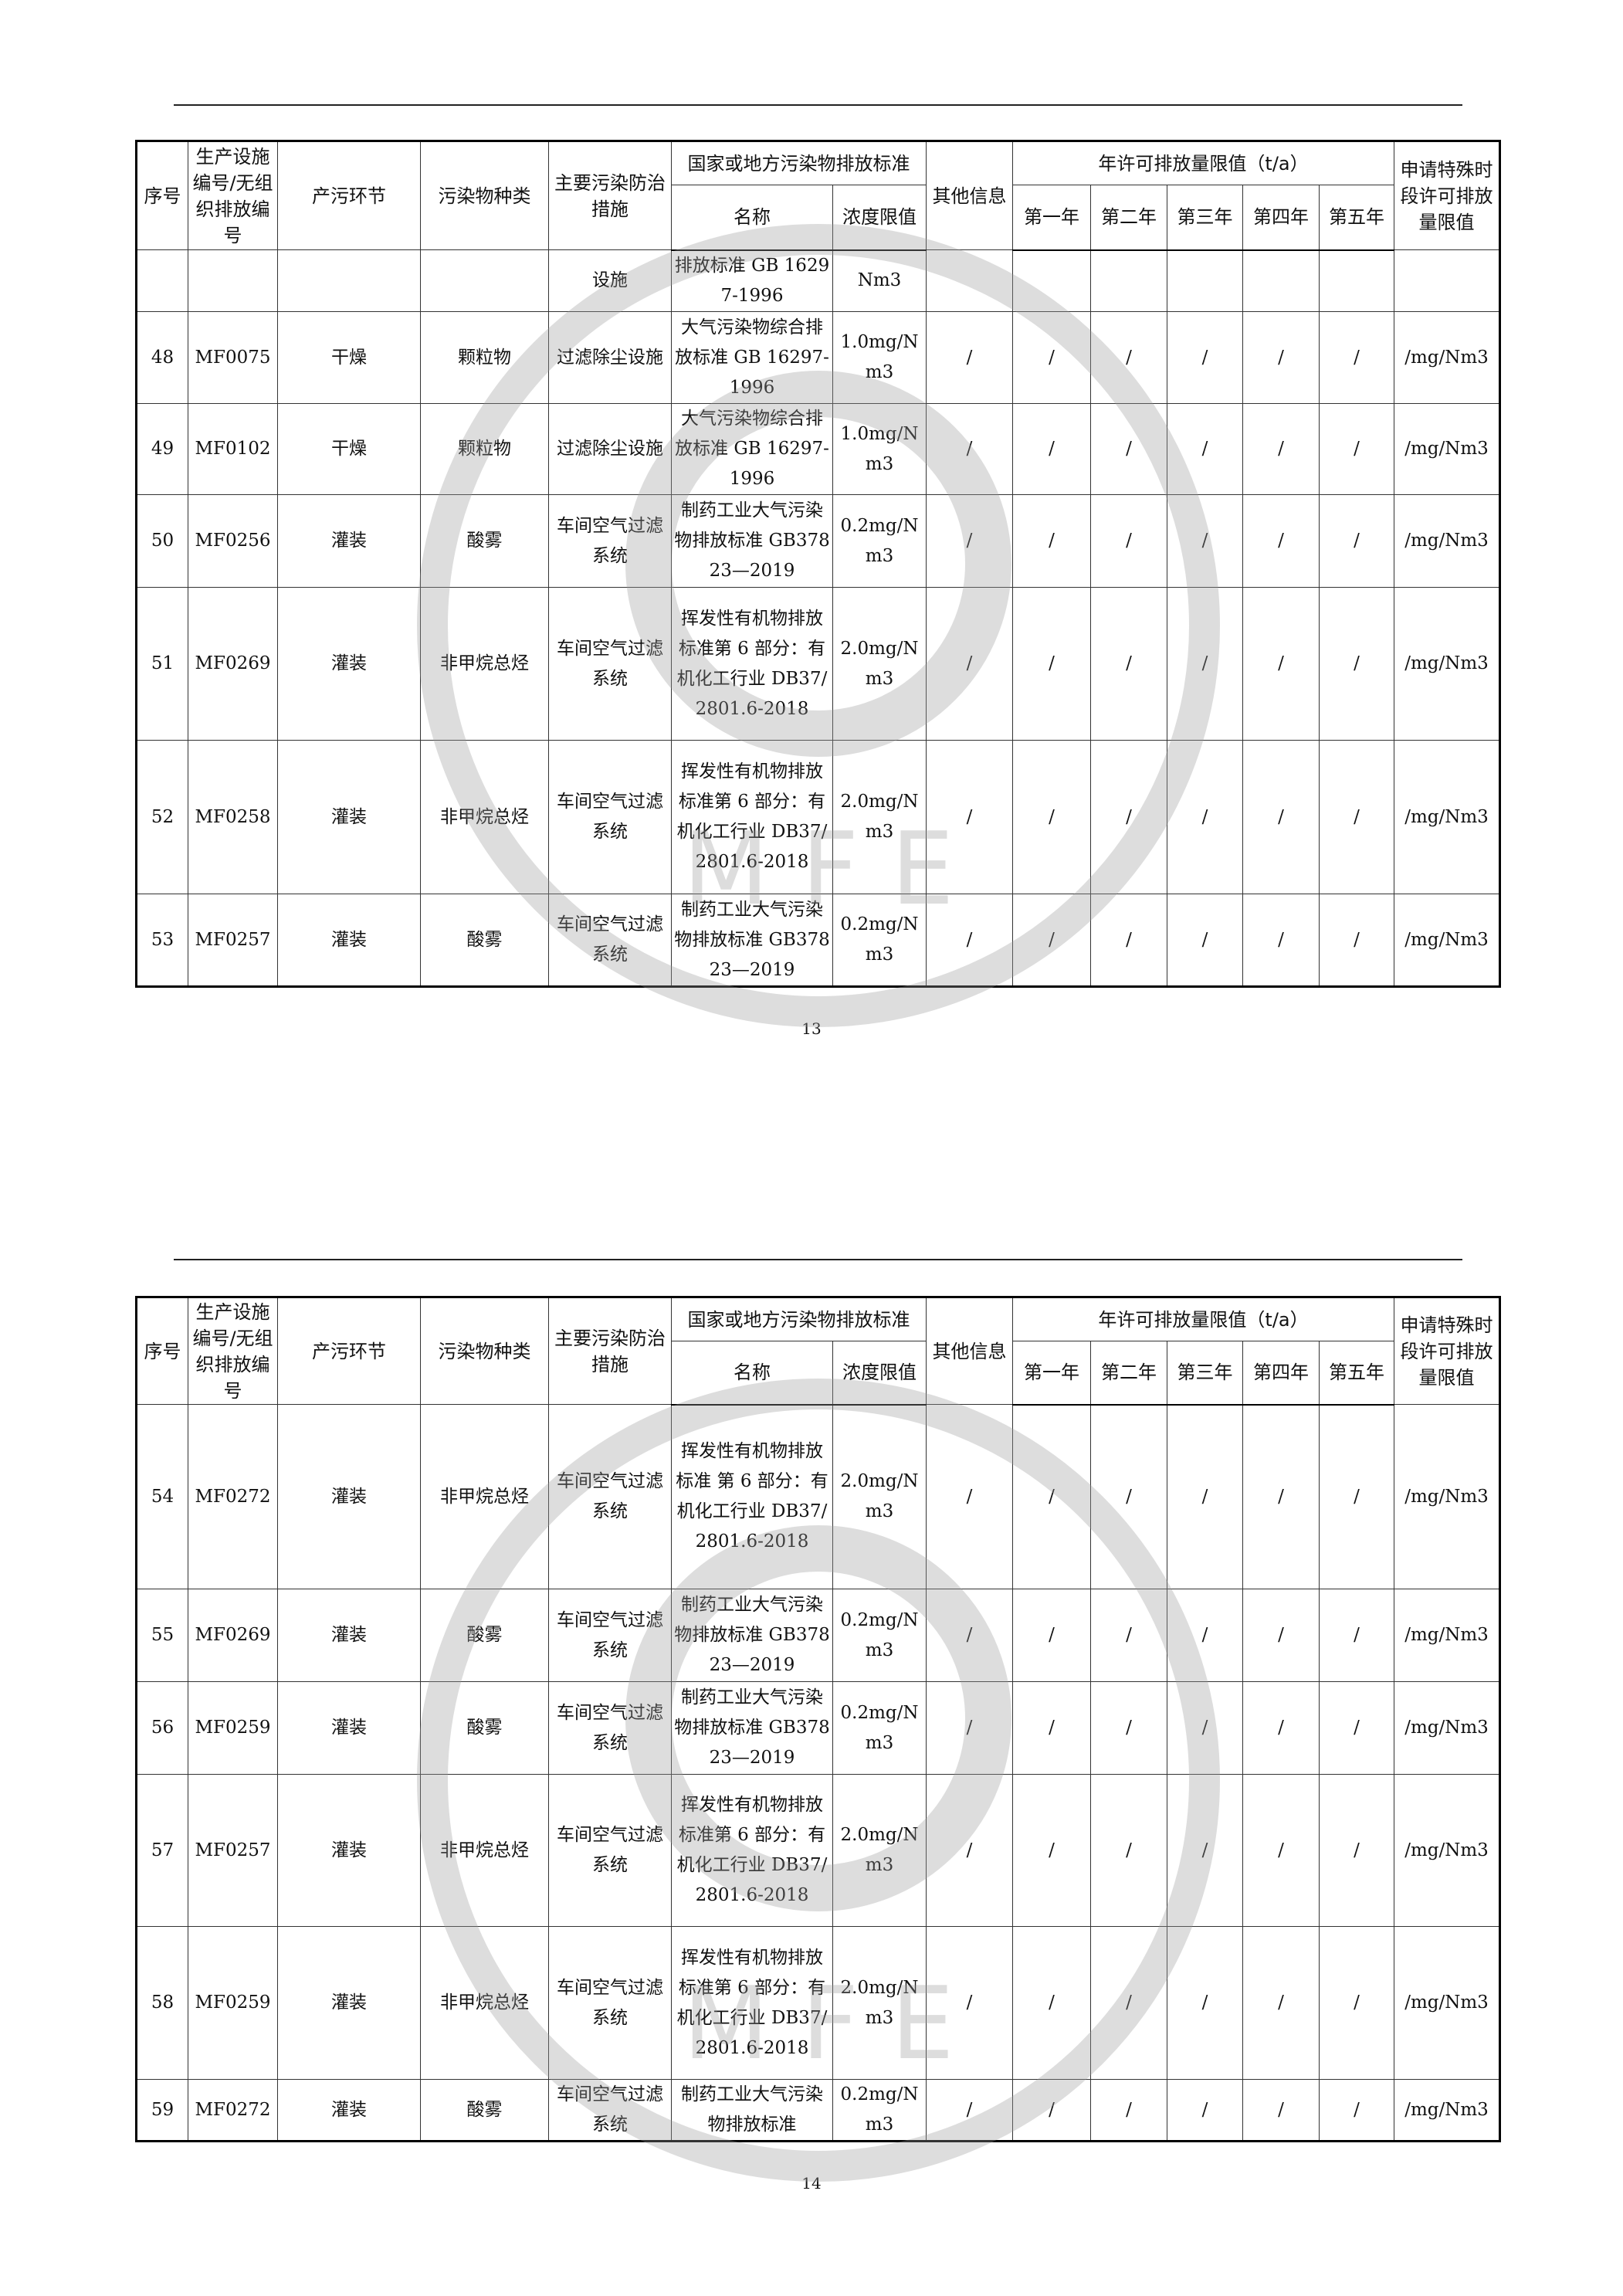  Describe the element at coordinates (880, 1373) in the screenshot. I see `header-std-limit: 浓度限值` at that location.